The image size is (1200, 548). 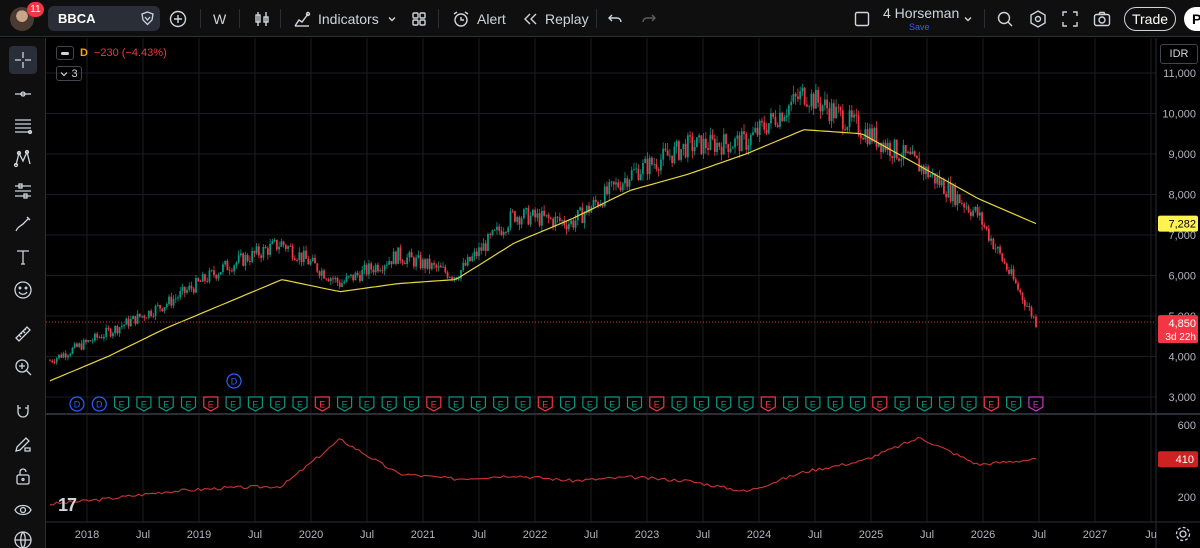 What do you see at coordinates (65, 53) in the screenshot?
I see `legend-toggle` at bounding box center [65, 53].